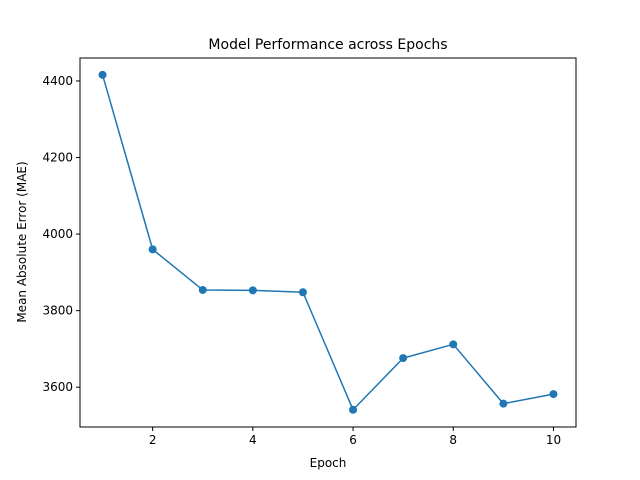 The image size is (640, 480). Describe the element at coordinates (57, 81) in the screenshot. I see `y-tick-label: 4400` at that location.